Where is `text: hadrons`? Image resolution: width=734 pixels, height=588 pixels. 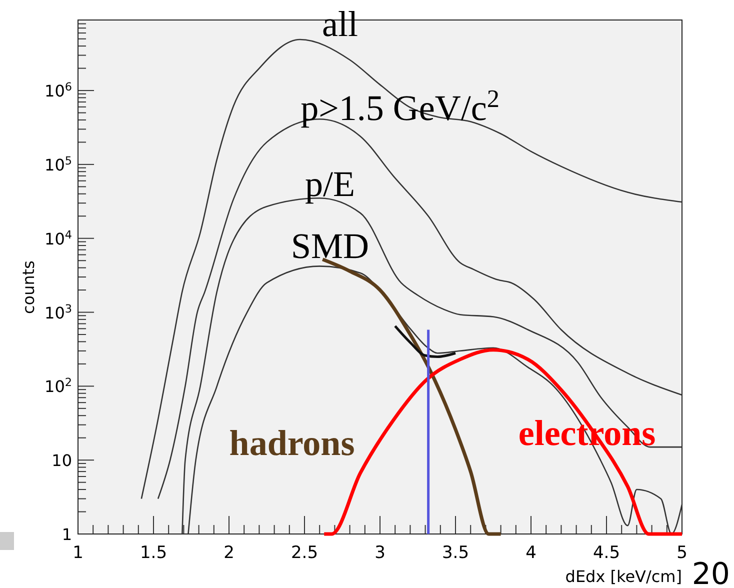 text: hadrons is located at coordinates (292, 443).